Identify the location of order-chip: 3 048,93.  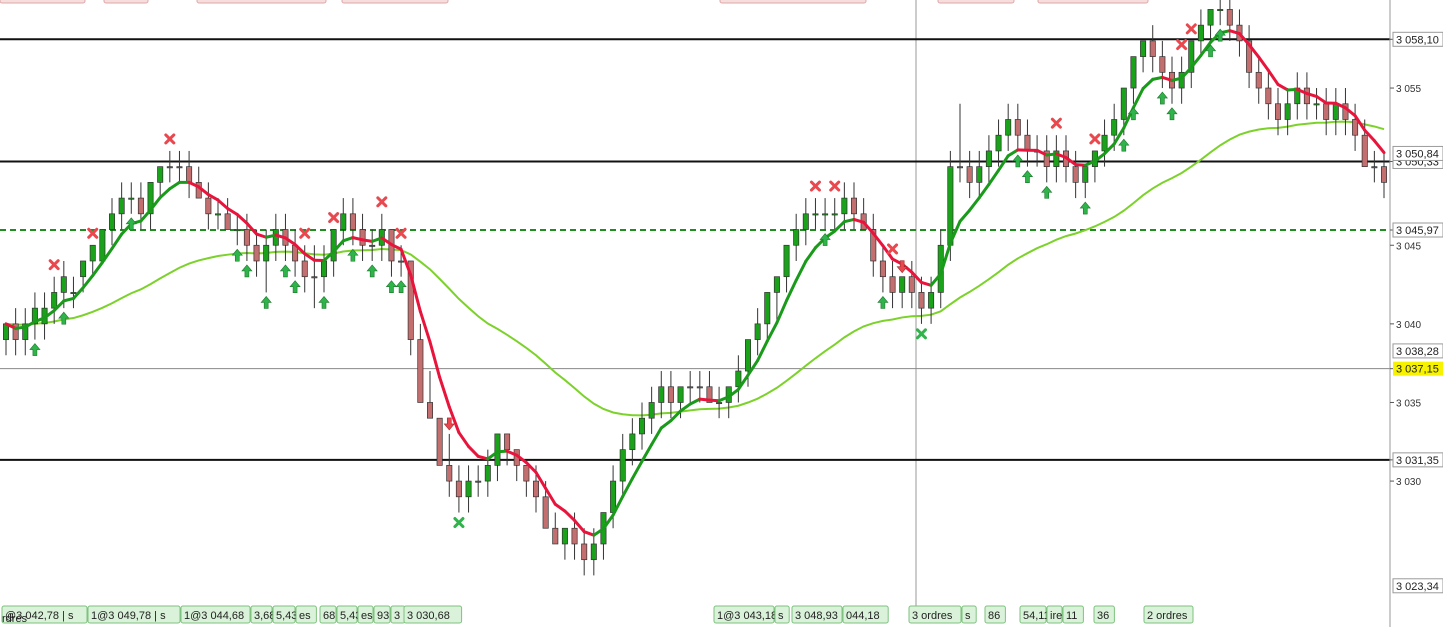
(817, 614).